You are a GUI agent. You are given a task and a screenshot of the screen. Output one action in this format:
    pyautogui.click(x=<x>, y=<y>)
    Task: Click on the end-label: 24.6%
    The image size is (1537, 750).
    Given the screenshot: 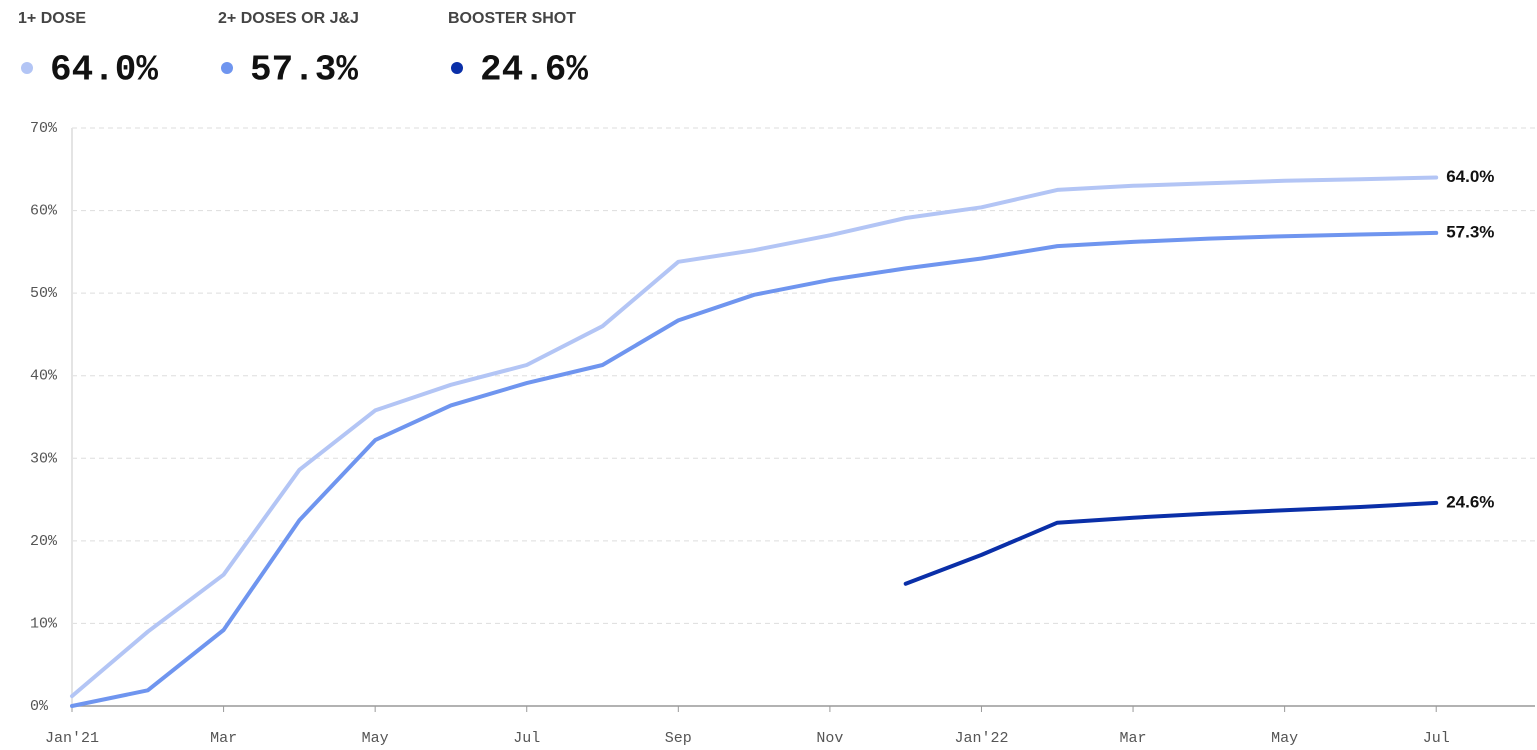 What is the action you would take?
    pyautogui.click(x=1470, y=501)
    